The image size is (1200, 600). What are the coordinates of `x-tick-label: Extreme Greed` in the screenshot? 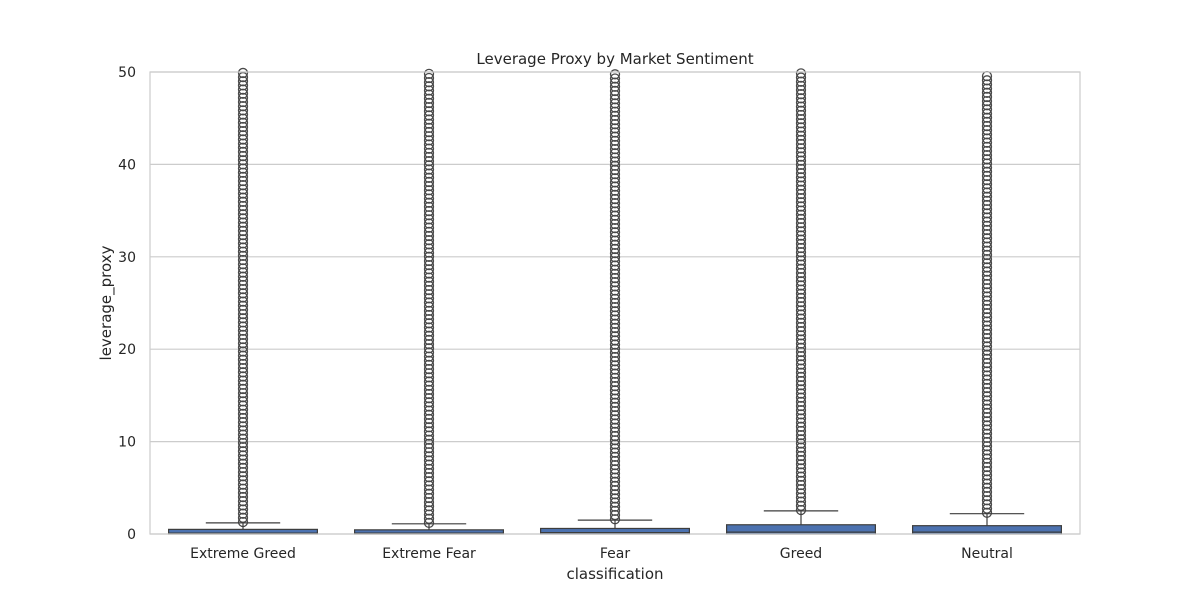 It's located at (243, 554).